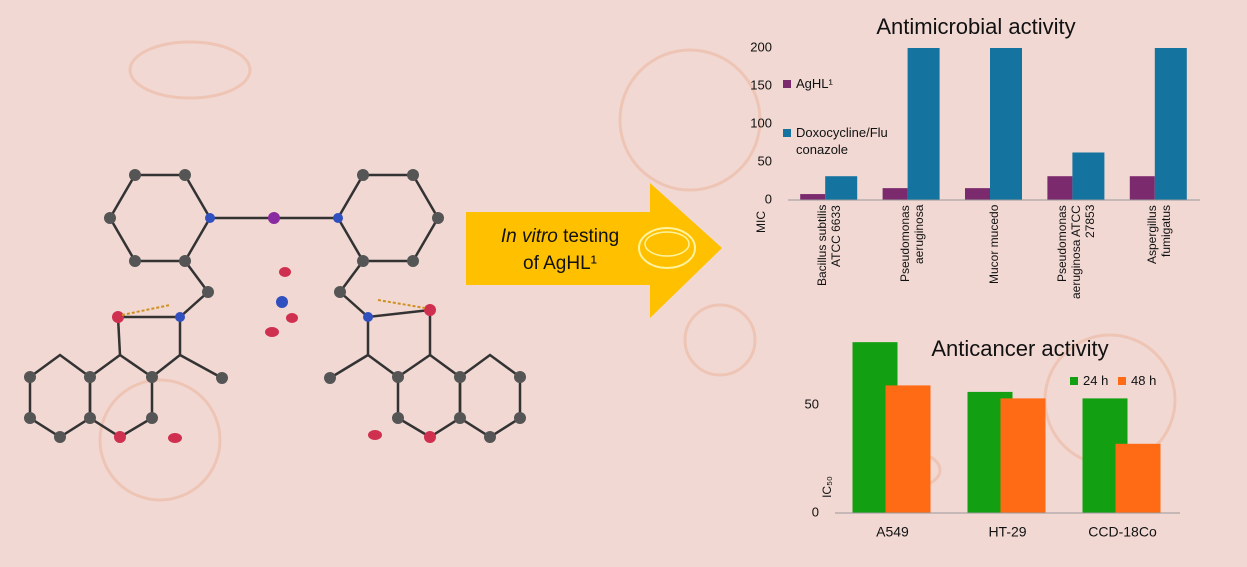  I want to click on legend-item: 48 h, so click(1137, 380).